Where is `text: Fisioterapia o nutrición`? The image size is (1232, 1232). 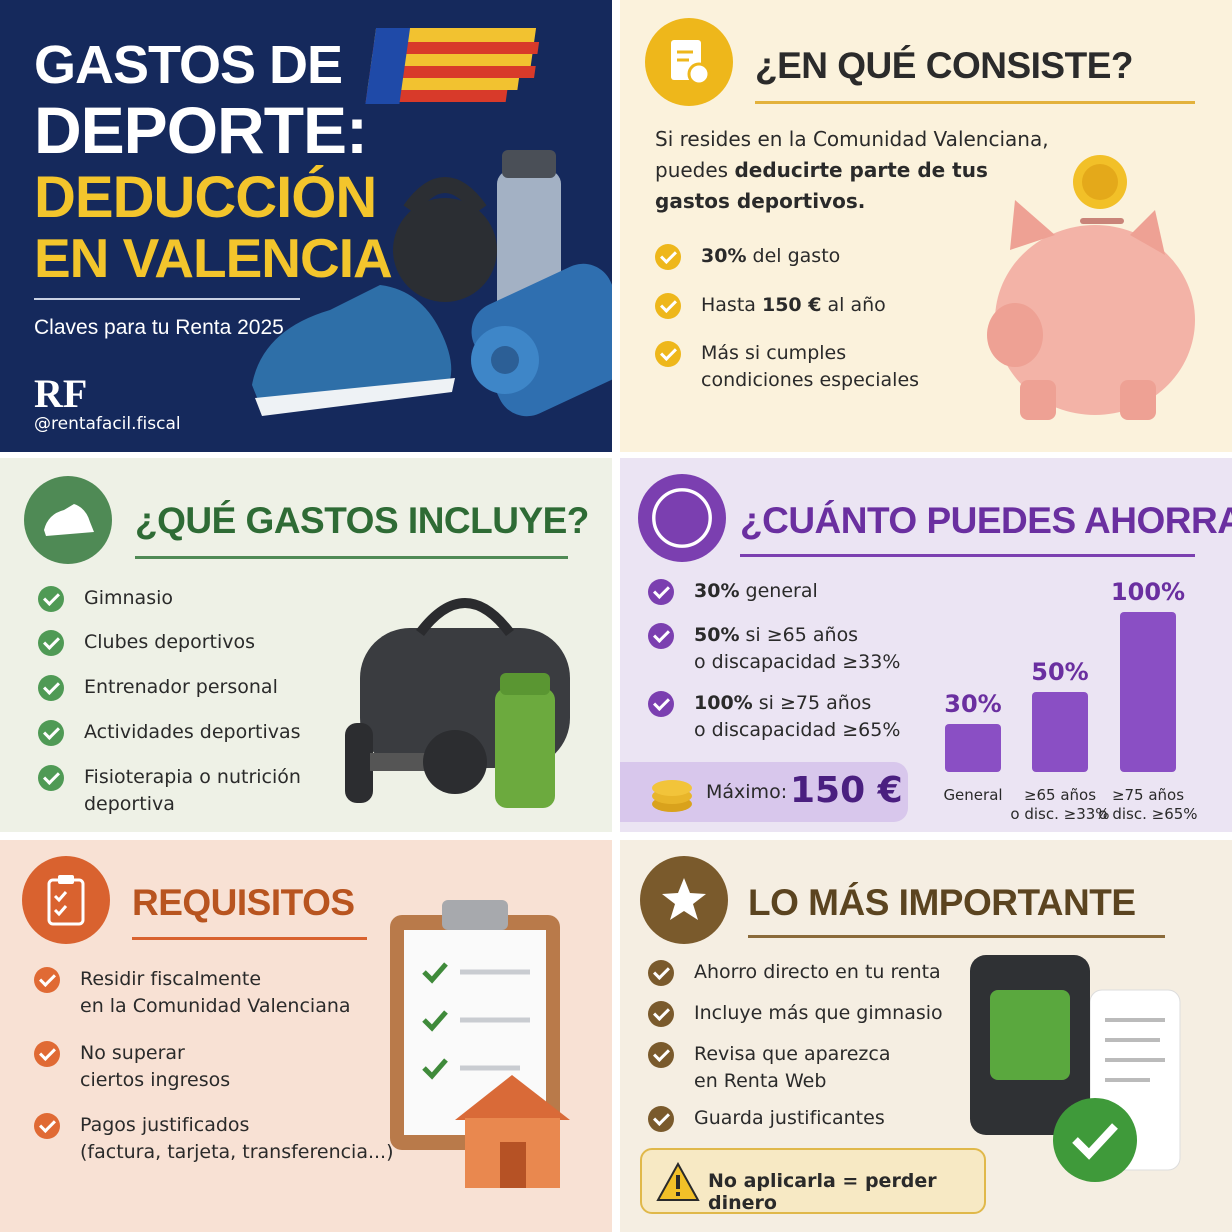 text: Fisioterapia o nutrición is located at coordinates (192, 777).